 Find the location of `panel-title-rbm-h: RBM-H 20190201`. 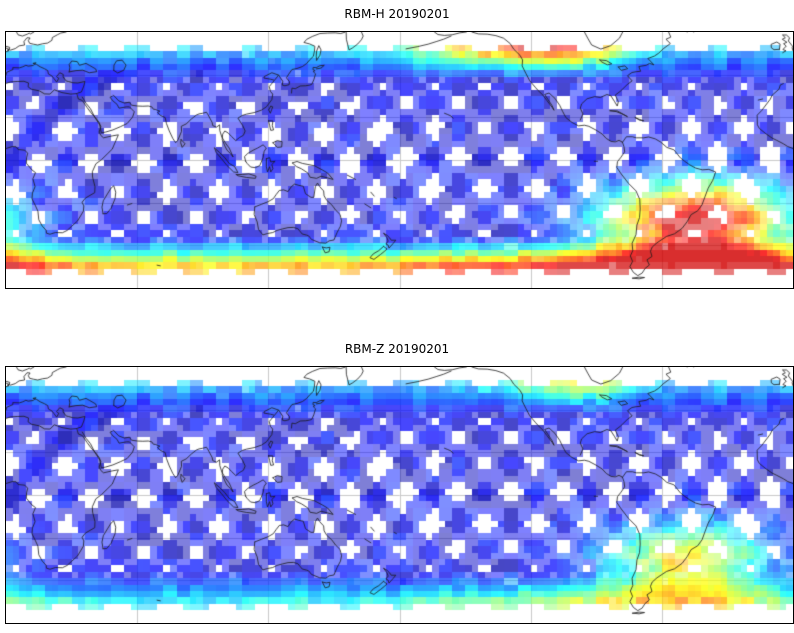

panel-title-rbm-h: RBM-H 20190201 is located at coordinates (397, 14).